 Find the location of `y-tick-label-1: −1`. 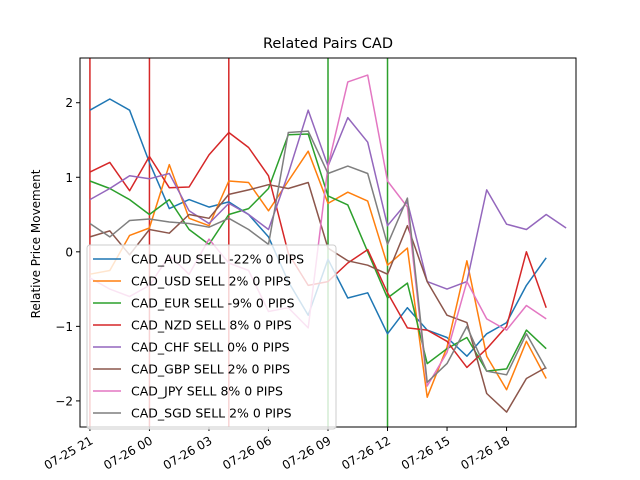

y-tick-label-1: −1 is located at coordinates (64, 327).